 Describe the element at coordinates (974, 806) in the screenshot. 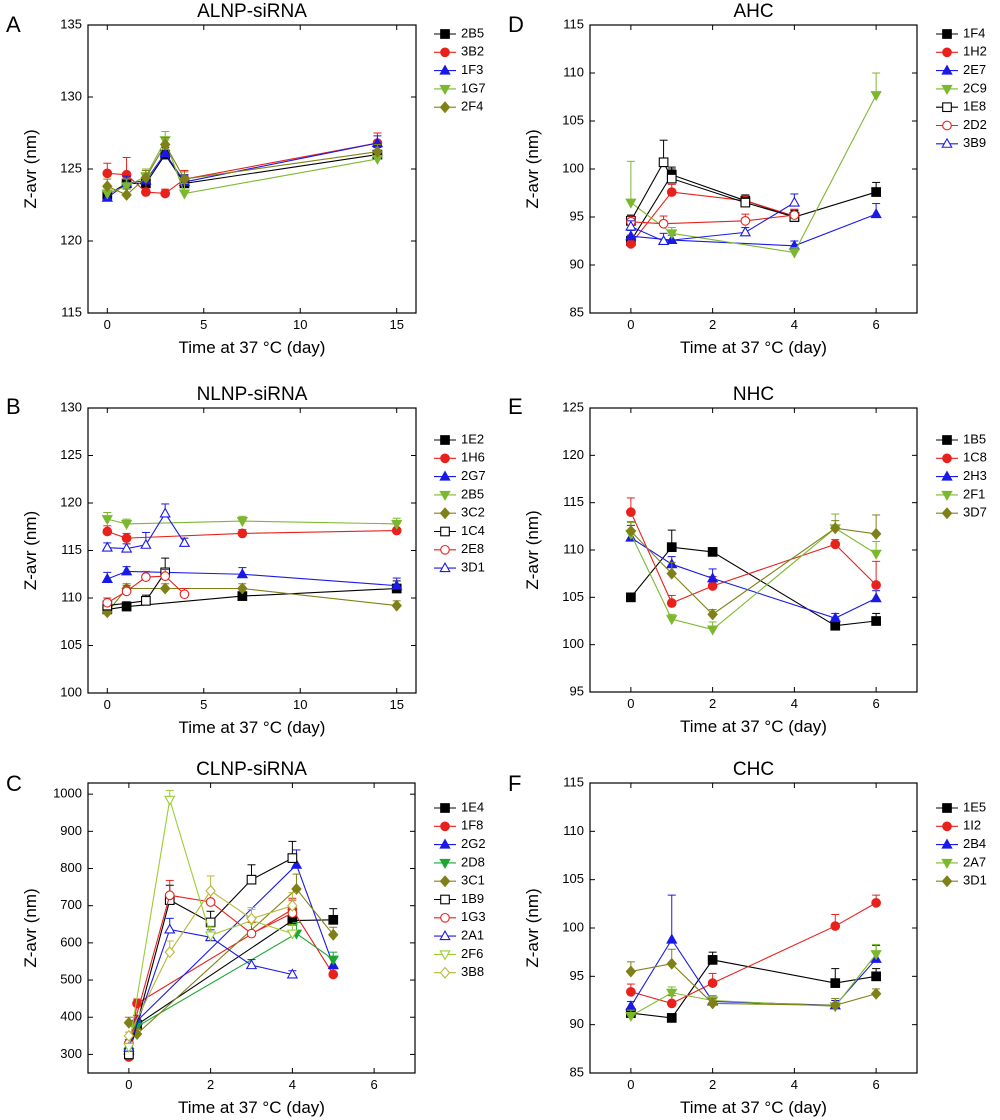

I see `legend-label: 1E5` at that location.